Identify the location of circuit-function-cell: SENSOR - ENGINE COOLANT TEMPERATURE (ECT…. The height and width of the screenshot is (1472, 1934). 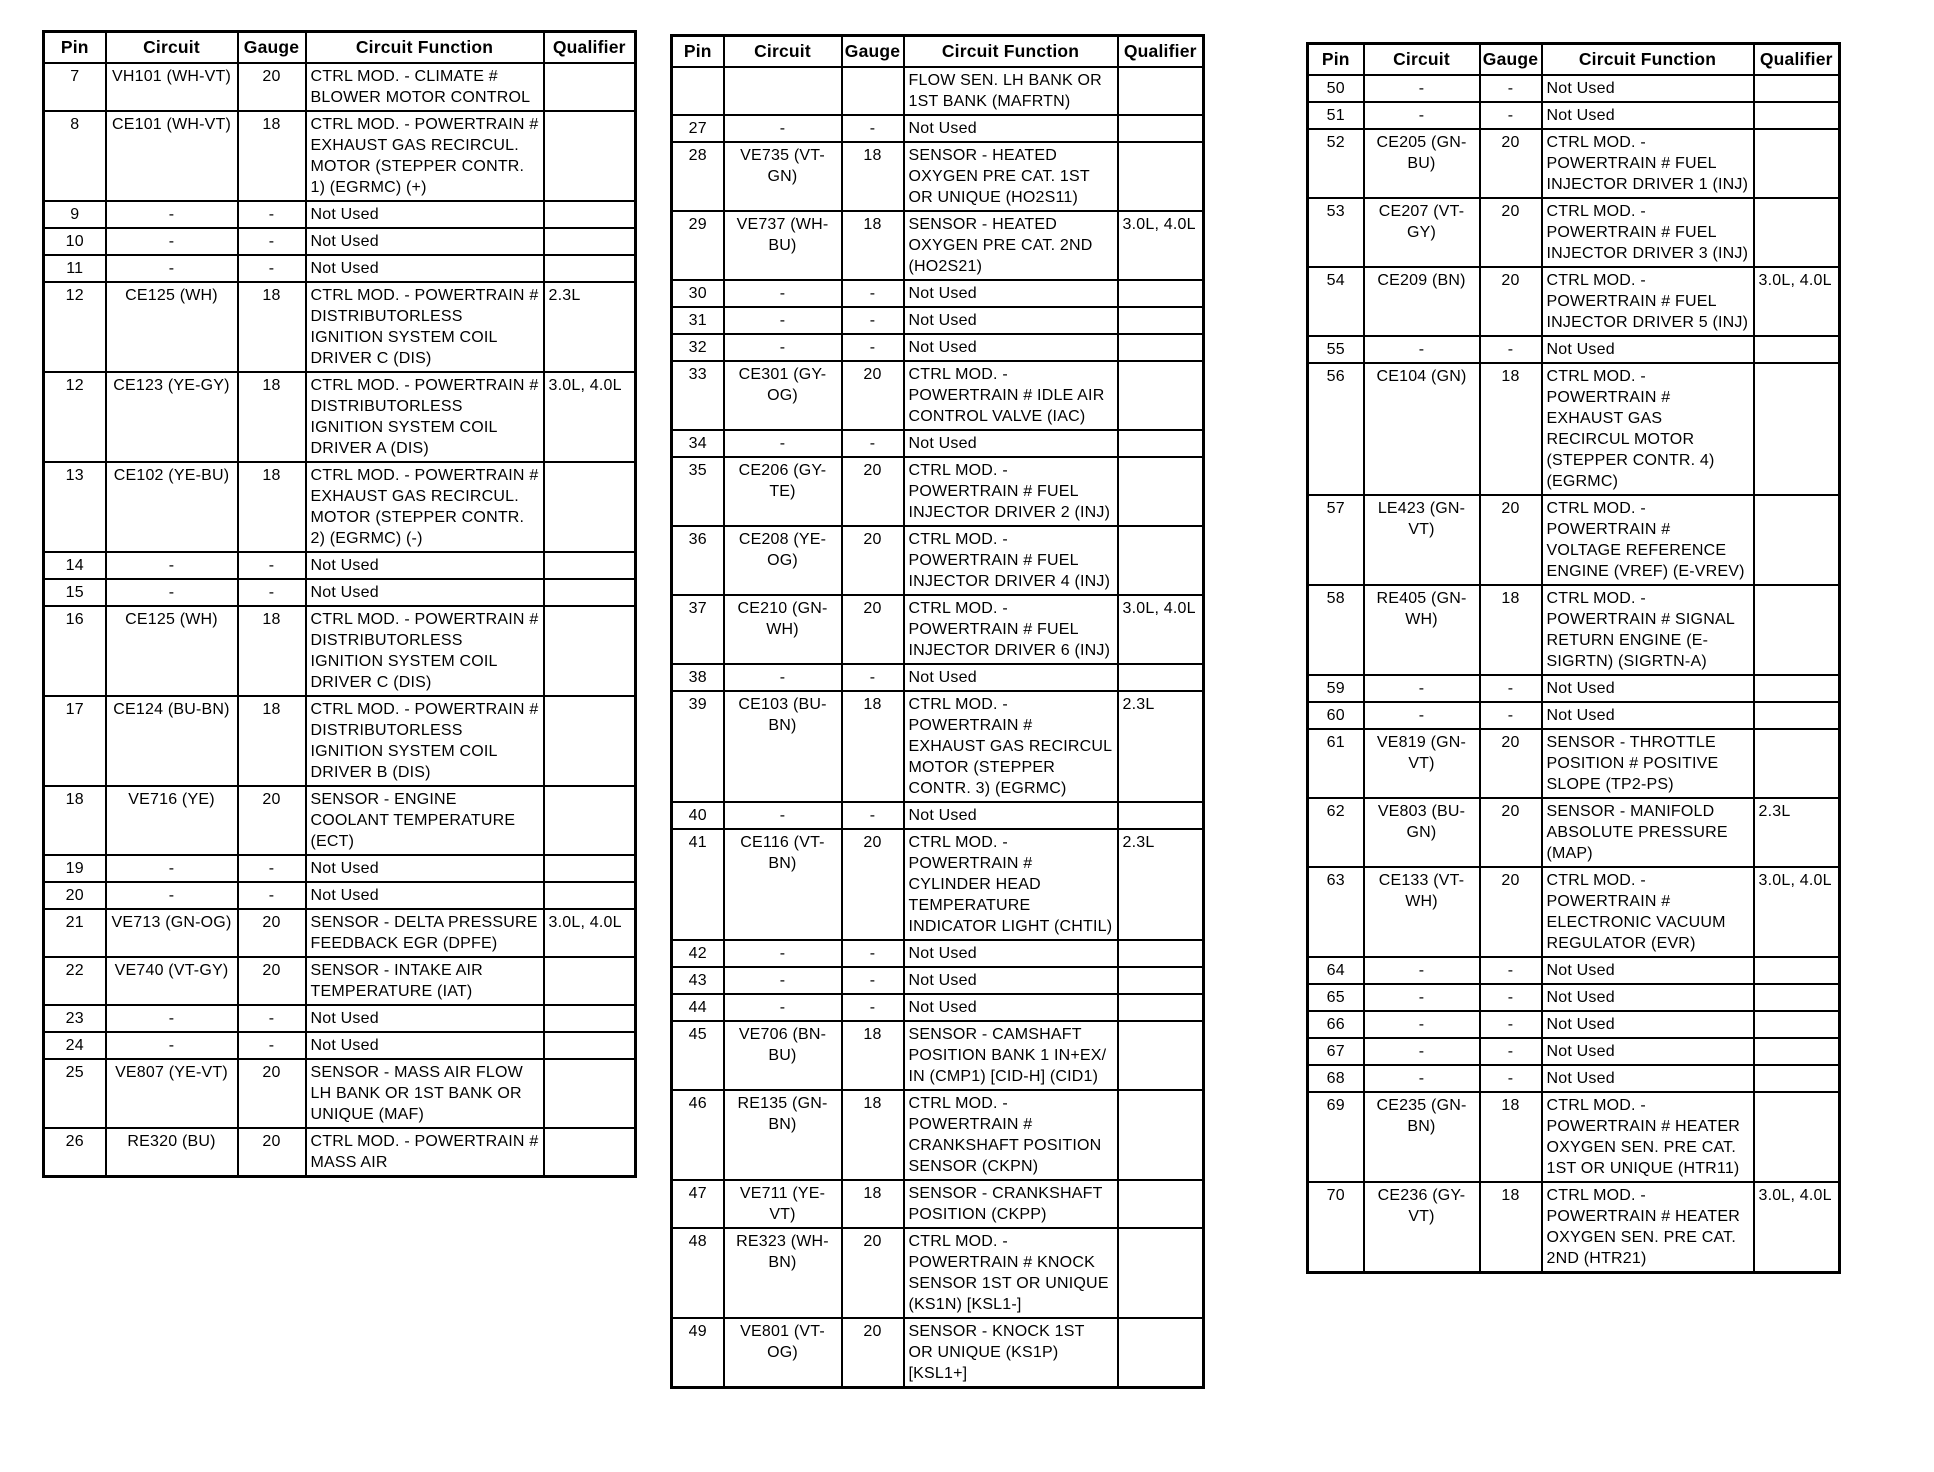
(424, 820).